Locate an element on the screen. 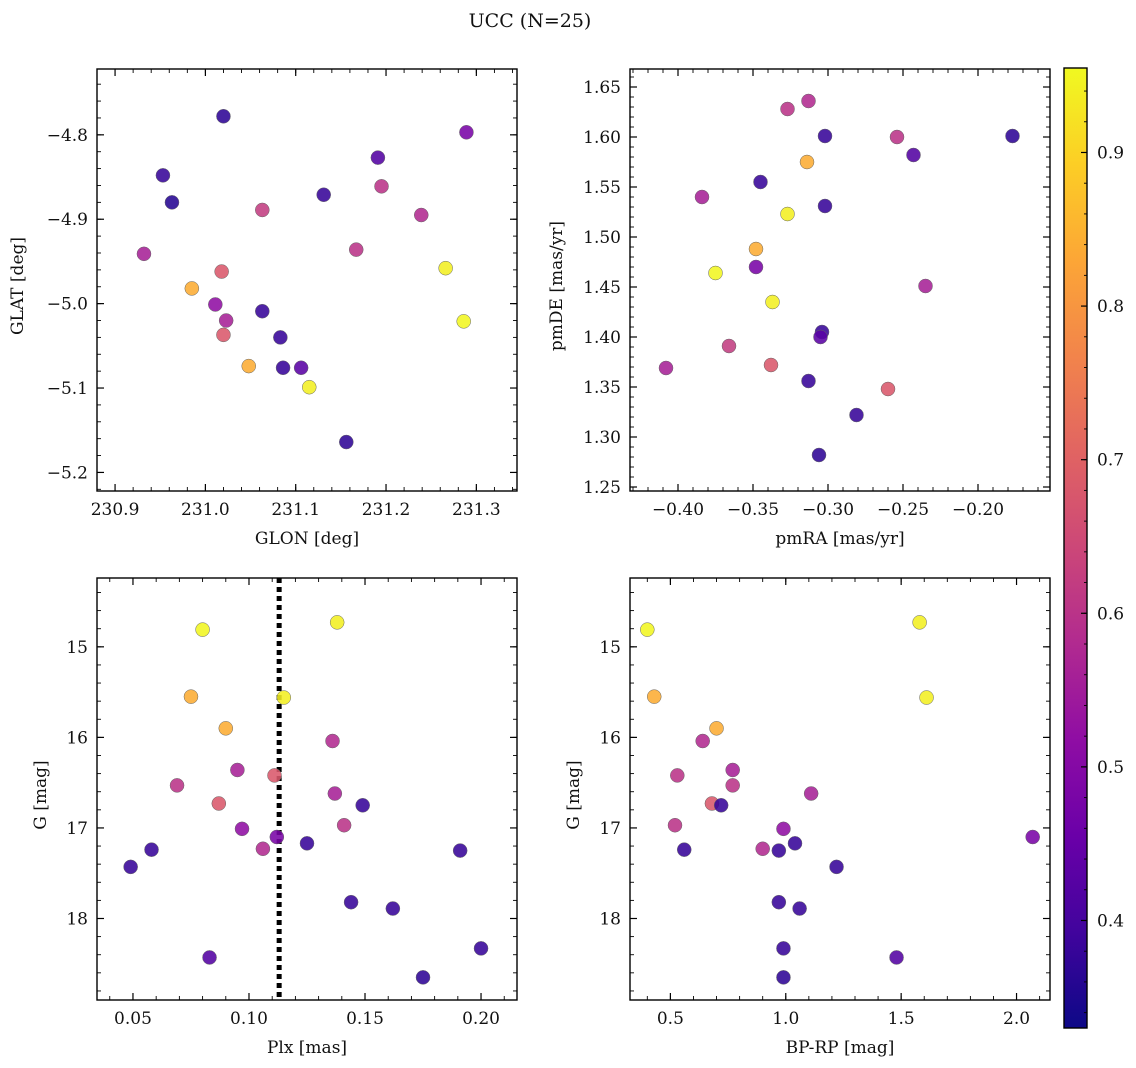 The width and height of the screenshot is (1136, 1068). x-tick-label: 0.10 is located at coordinates (249, 1019).